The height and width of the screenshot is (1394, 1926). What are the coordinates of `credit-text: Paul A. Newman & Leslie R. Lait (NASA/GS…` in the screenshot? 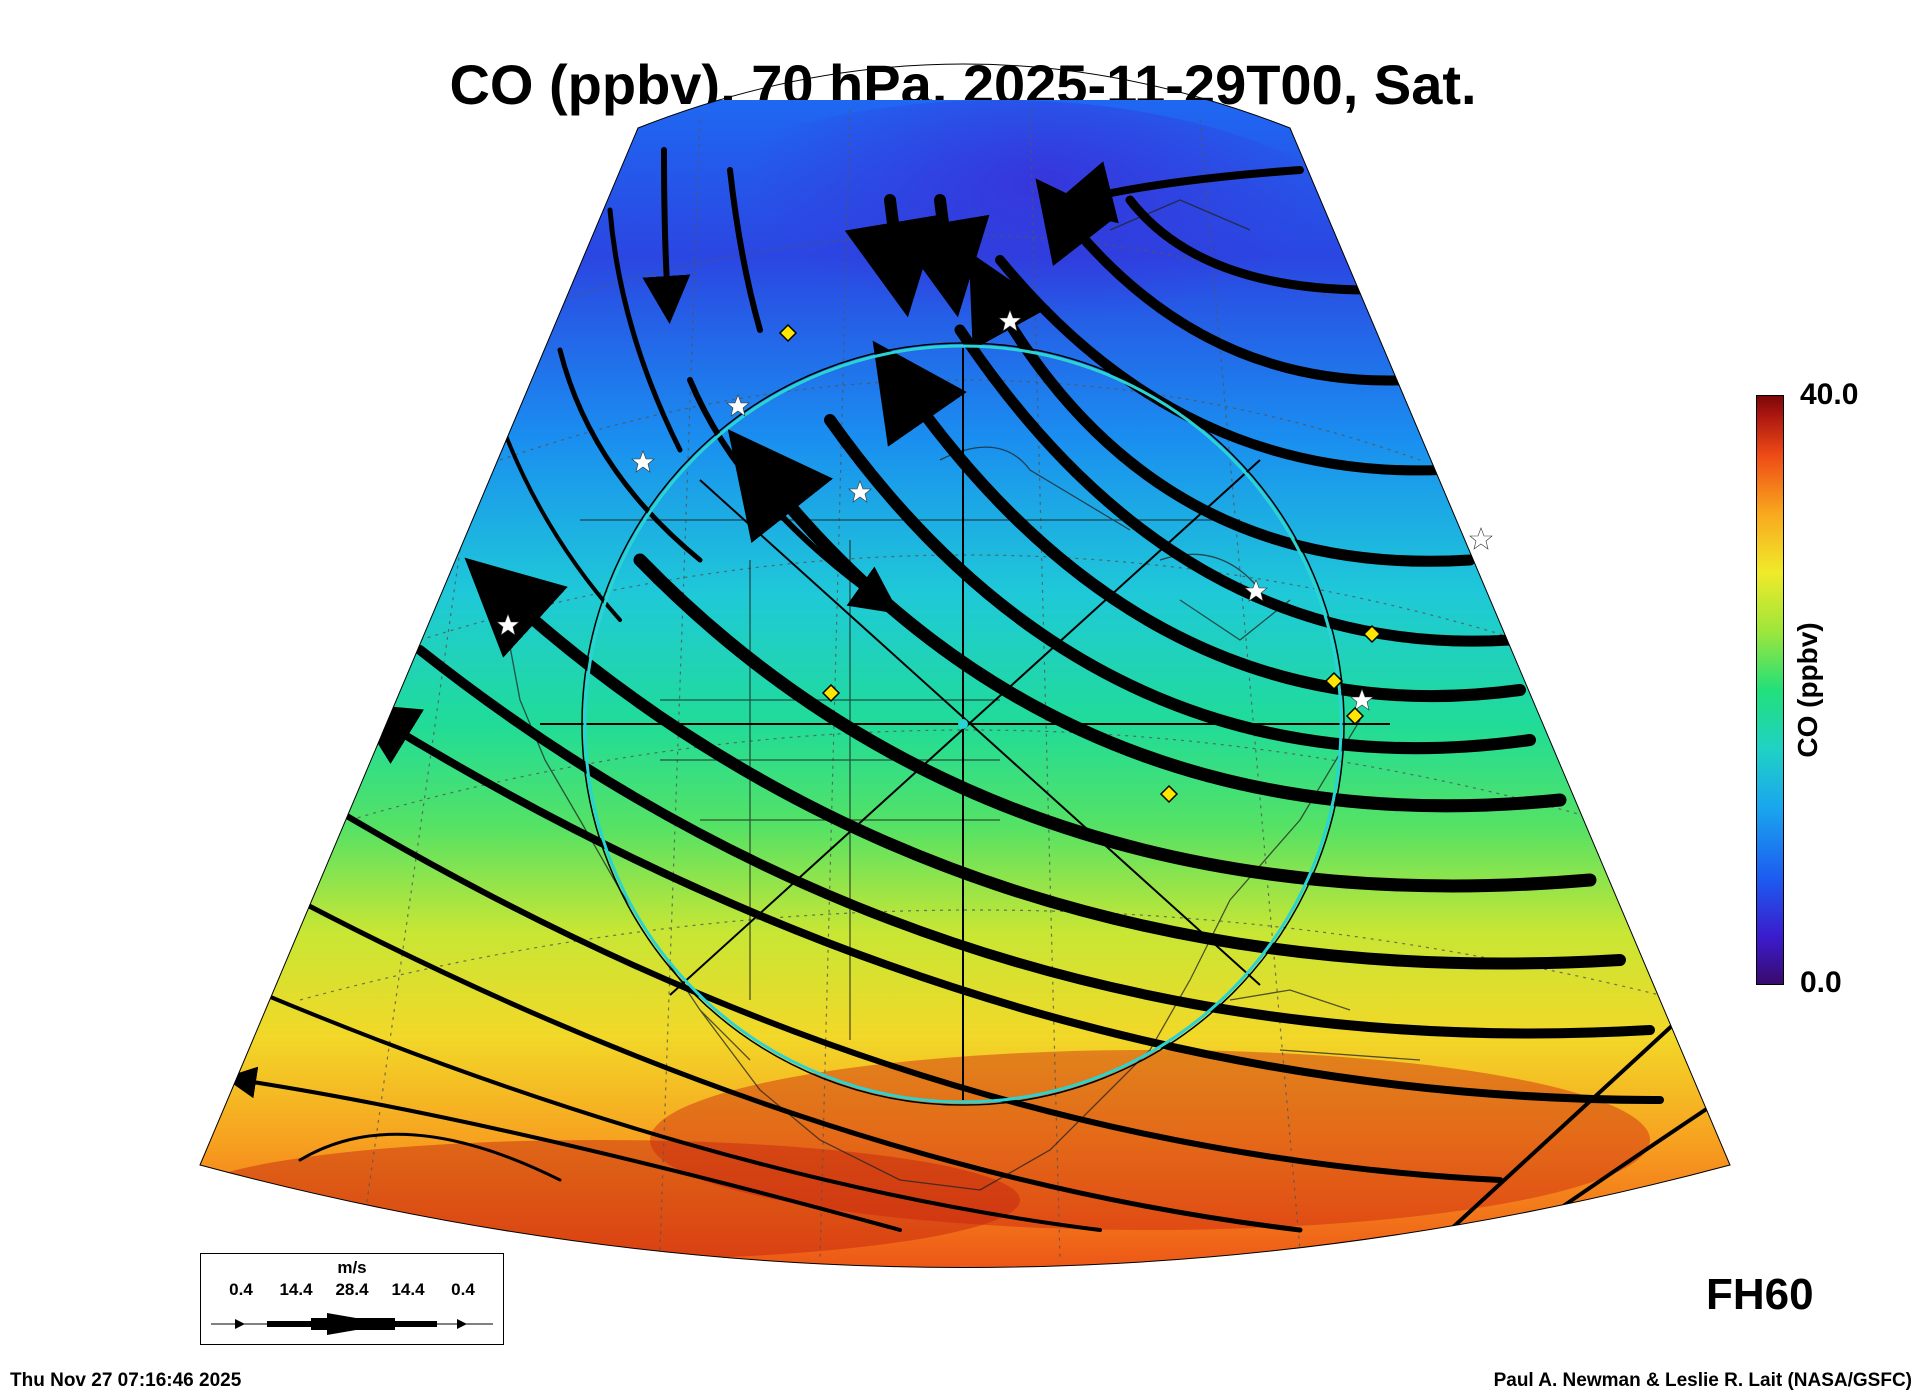 It's located at (1702, 1380).